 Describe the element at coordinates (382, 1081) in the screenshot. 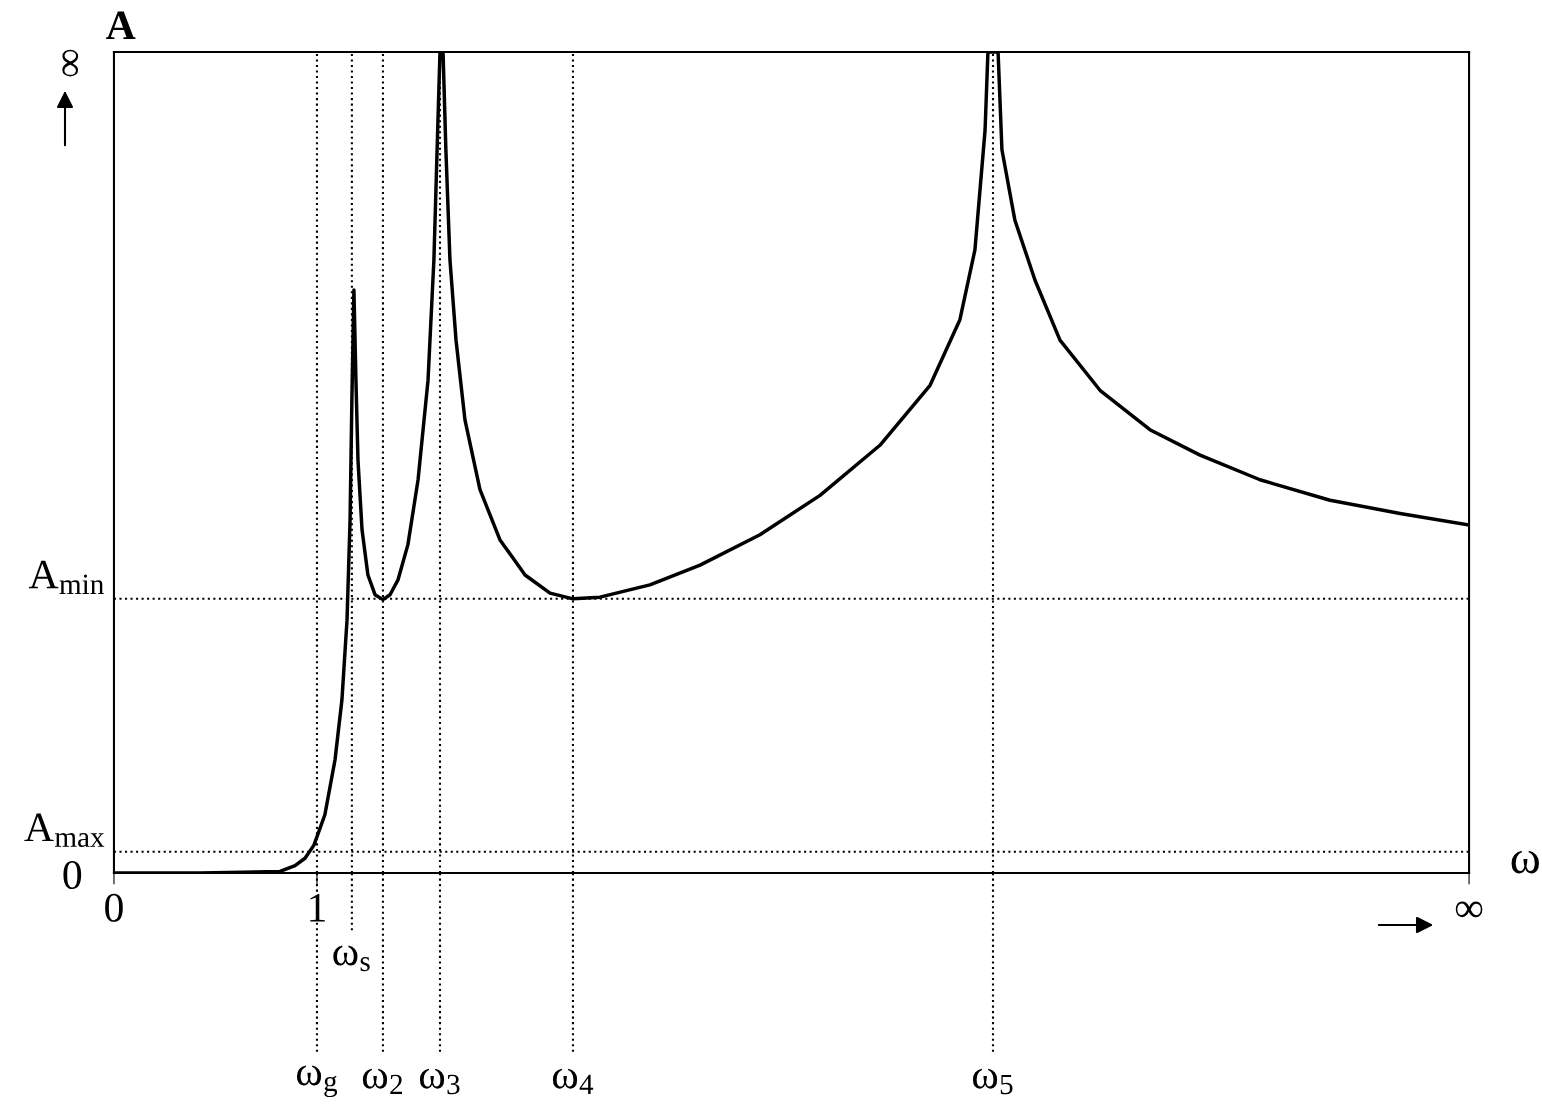

I see `ref-line-label: ω$_{2}$` at that location.